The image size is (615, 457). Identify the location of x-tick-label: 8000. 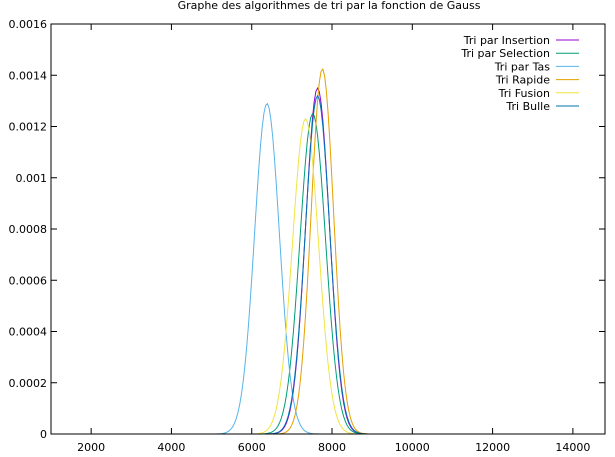
(332, 447).